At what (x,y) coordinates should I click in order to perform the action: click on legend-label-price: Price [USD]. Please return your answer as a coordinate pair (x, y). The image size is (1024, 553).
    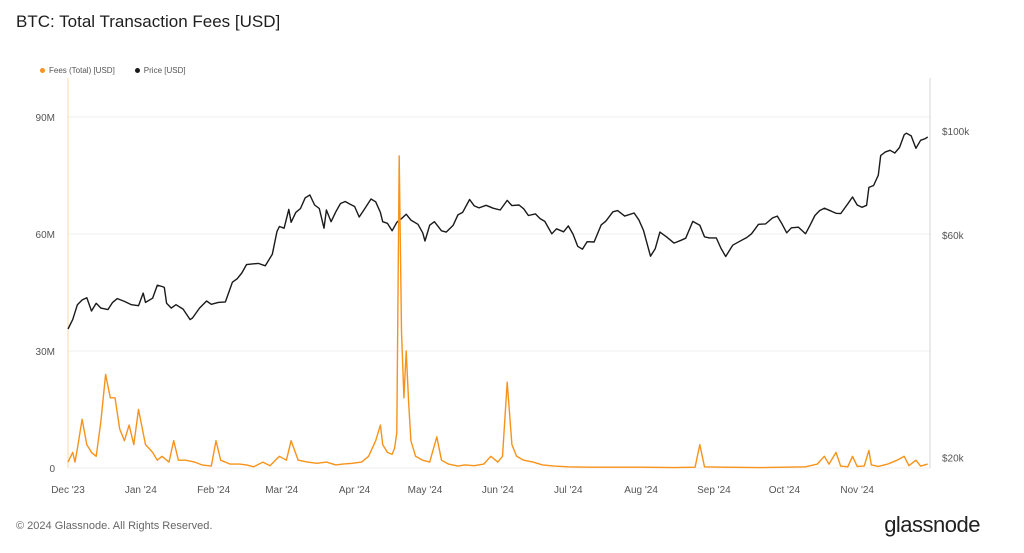
    Looking at the image, I should click on (164, 70).